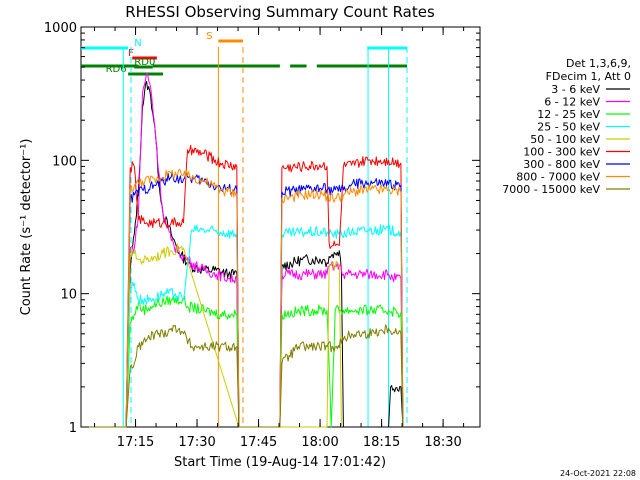 This screenshot has width=640, height=480. Describe the element at coordinates (558, 177) in the screenshot. I see `legend-label: 800 - 7000 keV` at that location.